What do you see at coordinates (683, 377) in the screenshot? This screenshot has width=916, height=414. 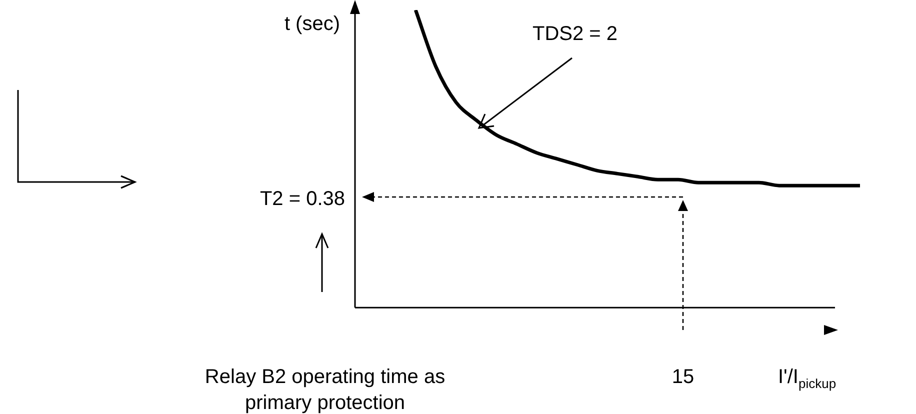 I see `text: 15` at bounding box center [683, 377].